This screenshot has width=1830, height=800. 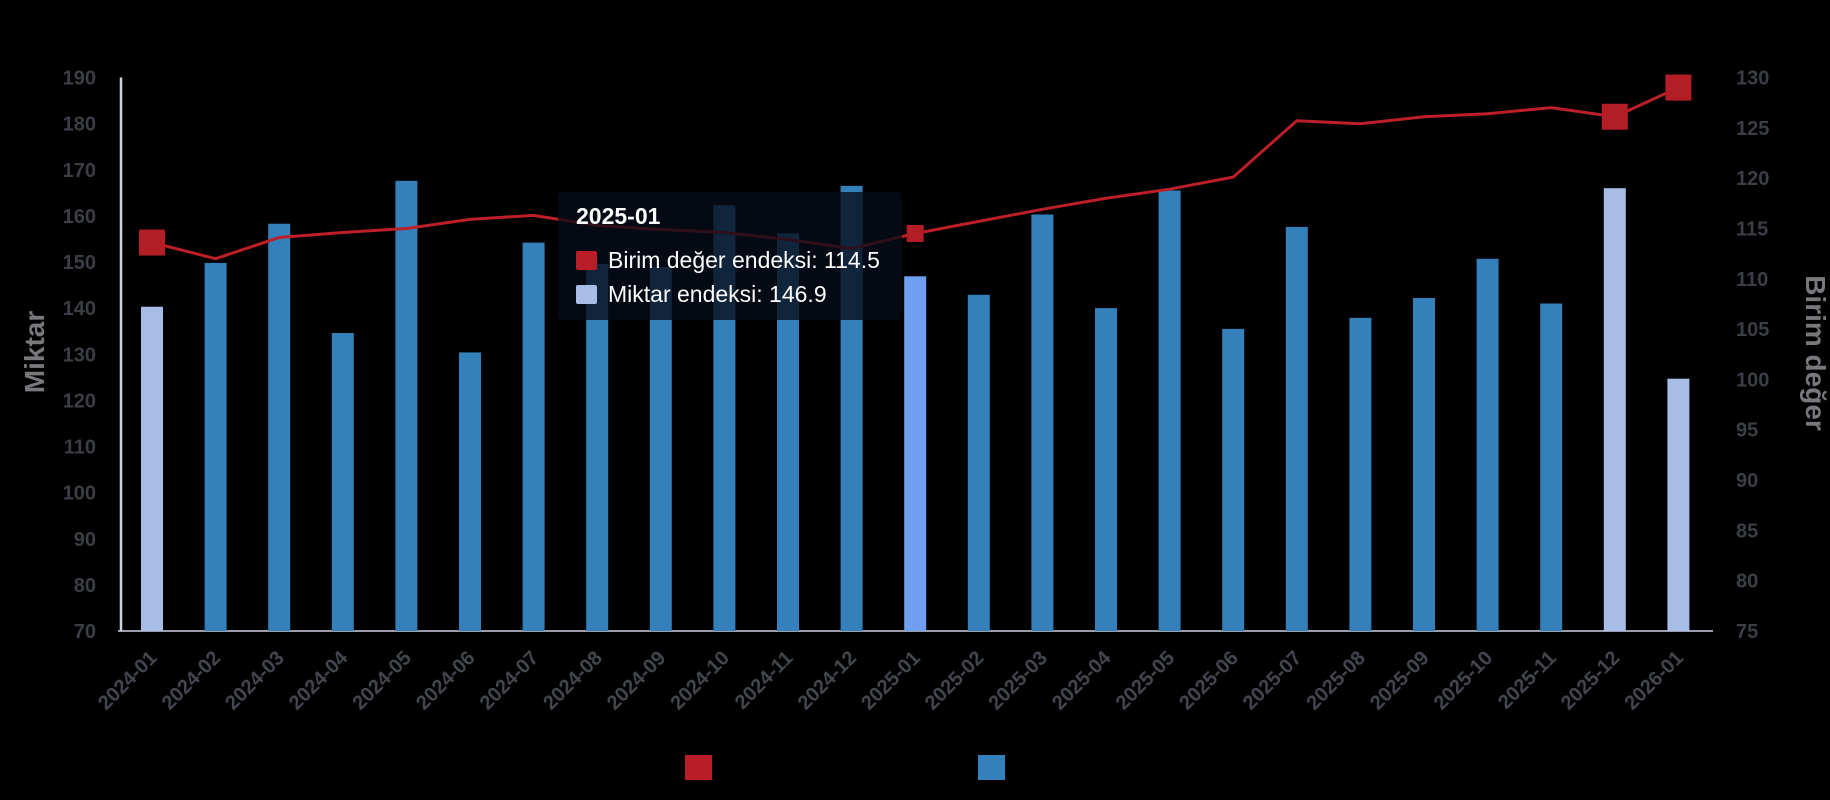 I want to click on y-tick-left-150: 150, so click(x=79, y=263).